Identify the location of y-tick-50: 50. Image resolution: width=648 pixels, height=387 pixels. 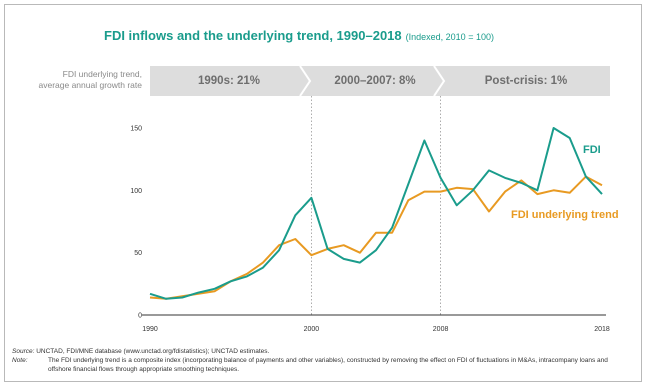
(138, 253).